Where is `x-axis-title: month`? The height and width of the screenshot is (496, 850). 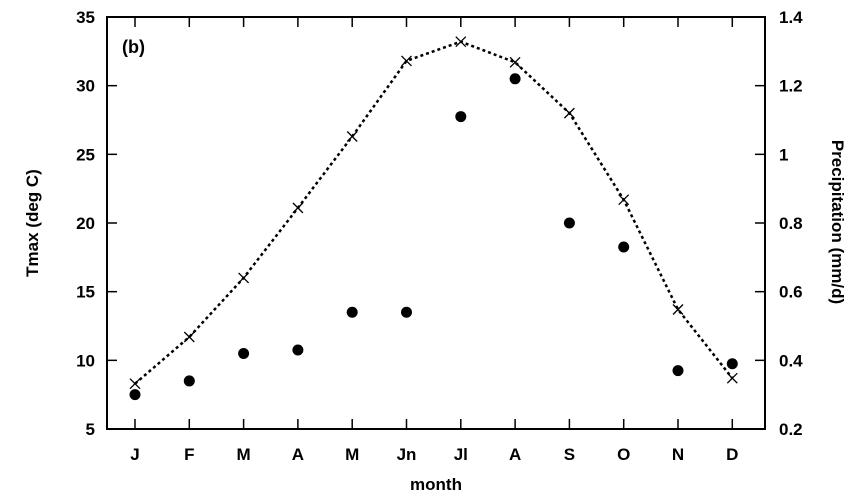 x-axis-title: month is located at coordinates (436, 484).